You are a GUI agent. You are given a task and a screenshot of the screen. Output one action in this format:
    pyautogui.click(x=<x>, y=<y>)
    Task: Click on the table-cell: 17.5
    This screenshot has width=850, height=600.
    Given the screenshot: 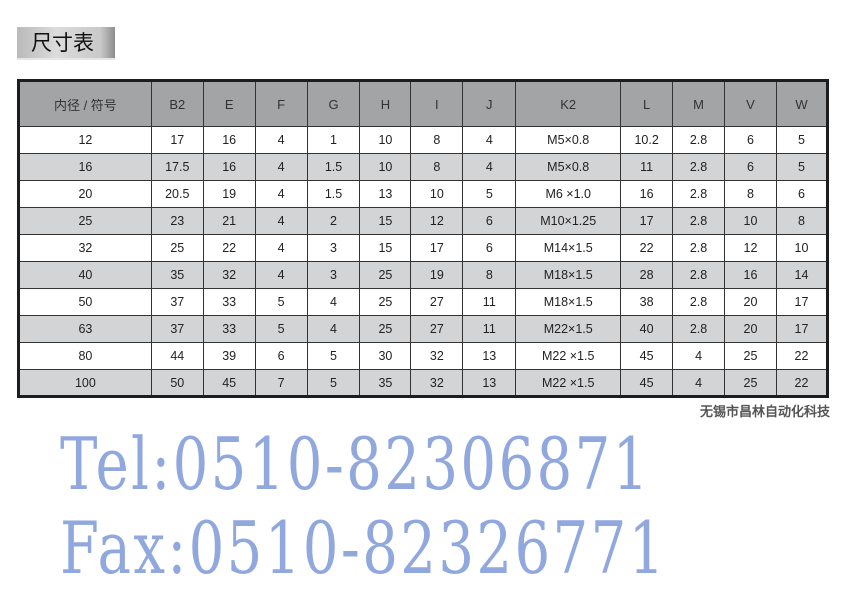 What is the action you would take?
    pyautogui.click(x=177, y=167)
    